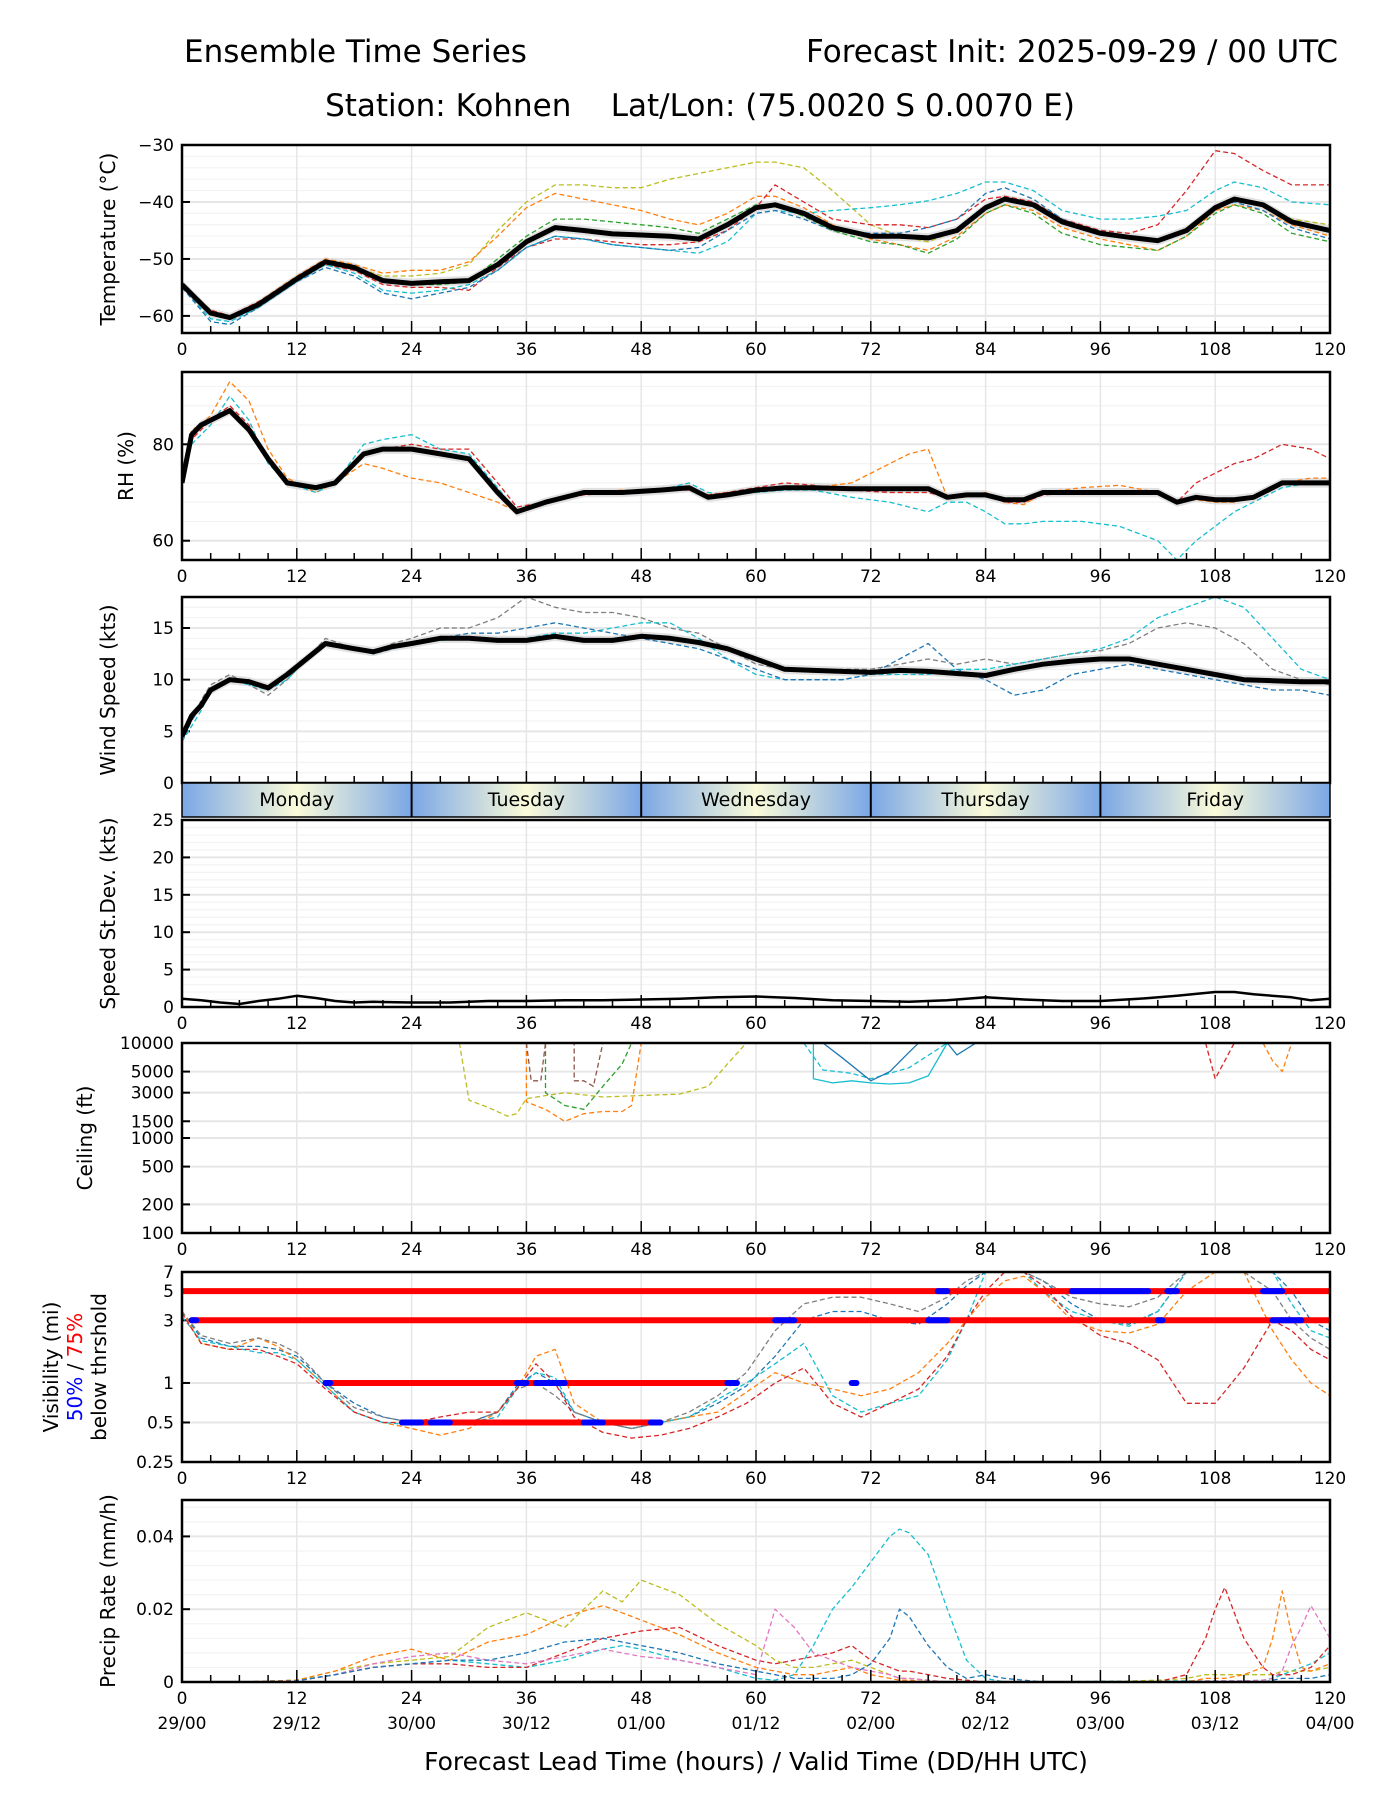  What do you see at coordinates (756, 998) in the screenshot?
I see `series-speed-stdev` at bounding box center [756, 998].